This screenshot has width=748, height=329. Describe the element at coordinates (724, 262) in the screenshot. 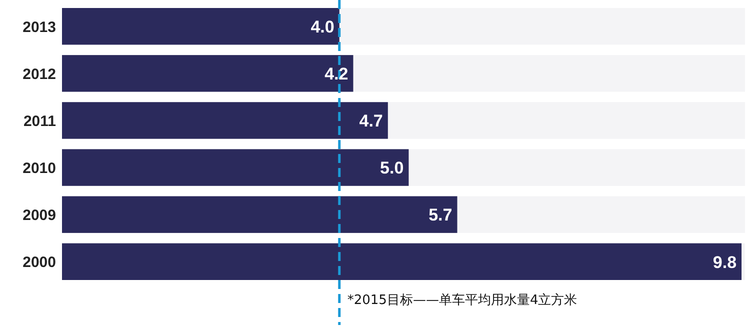

I see `data-label: 9.8` at that location.